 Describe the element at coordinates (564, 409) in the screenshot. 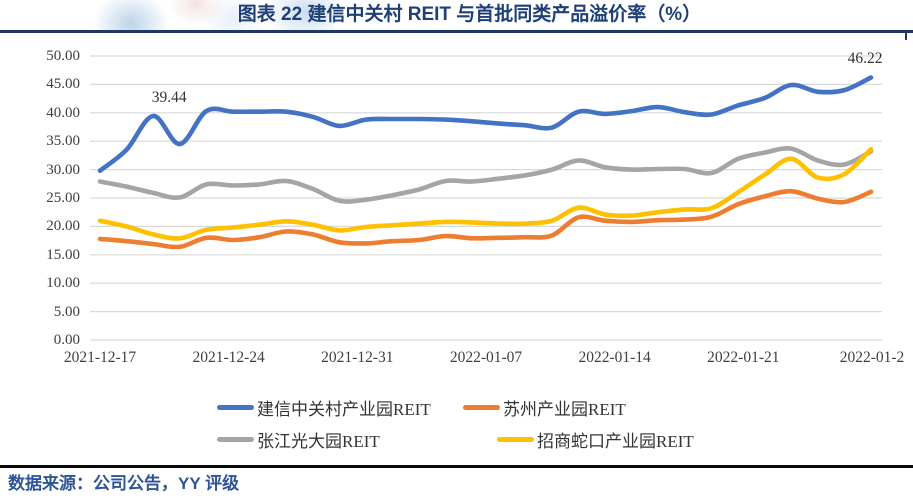

I see `legend-label: 苏州产业园REIT` at that location.